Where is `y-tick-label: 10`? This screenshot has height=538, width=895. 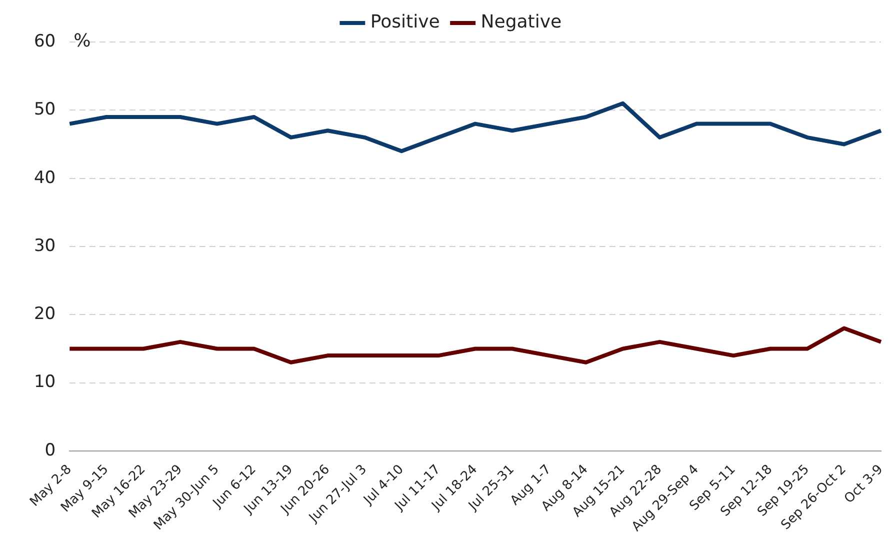 y-tick-label: 10 is located at coordinates (45, 382).